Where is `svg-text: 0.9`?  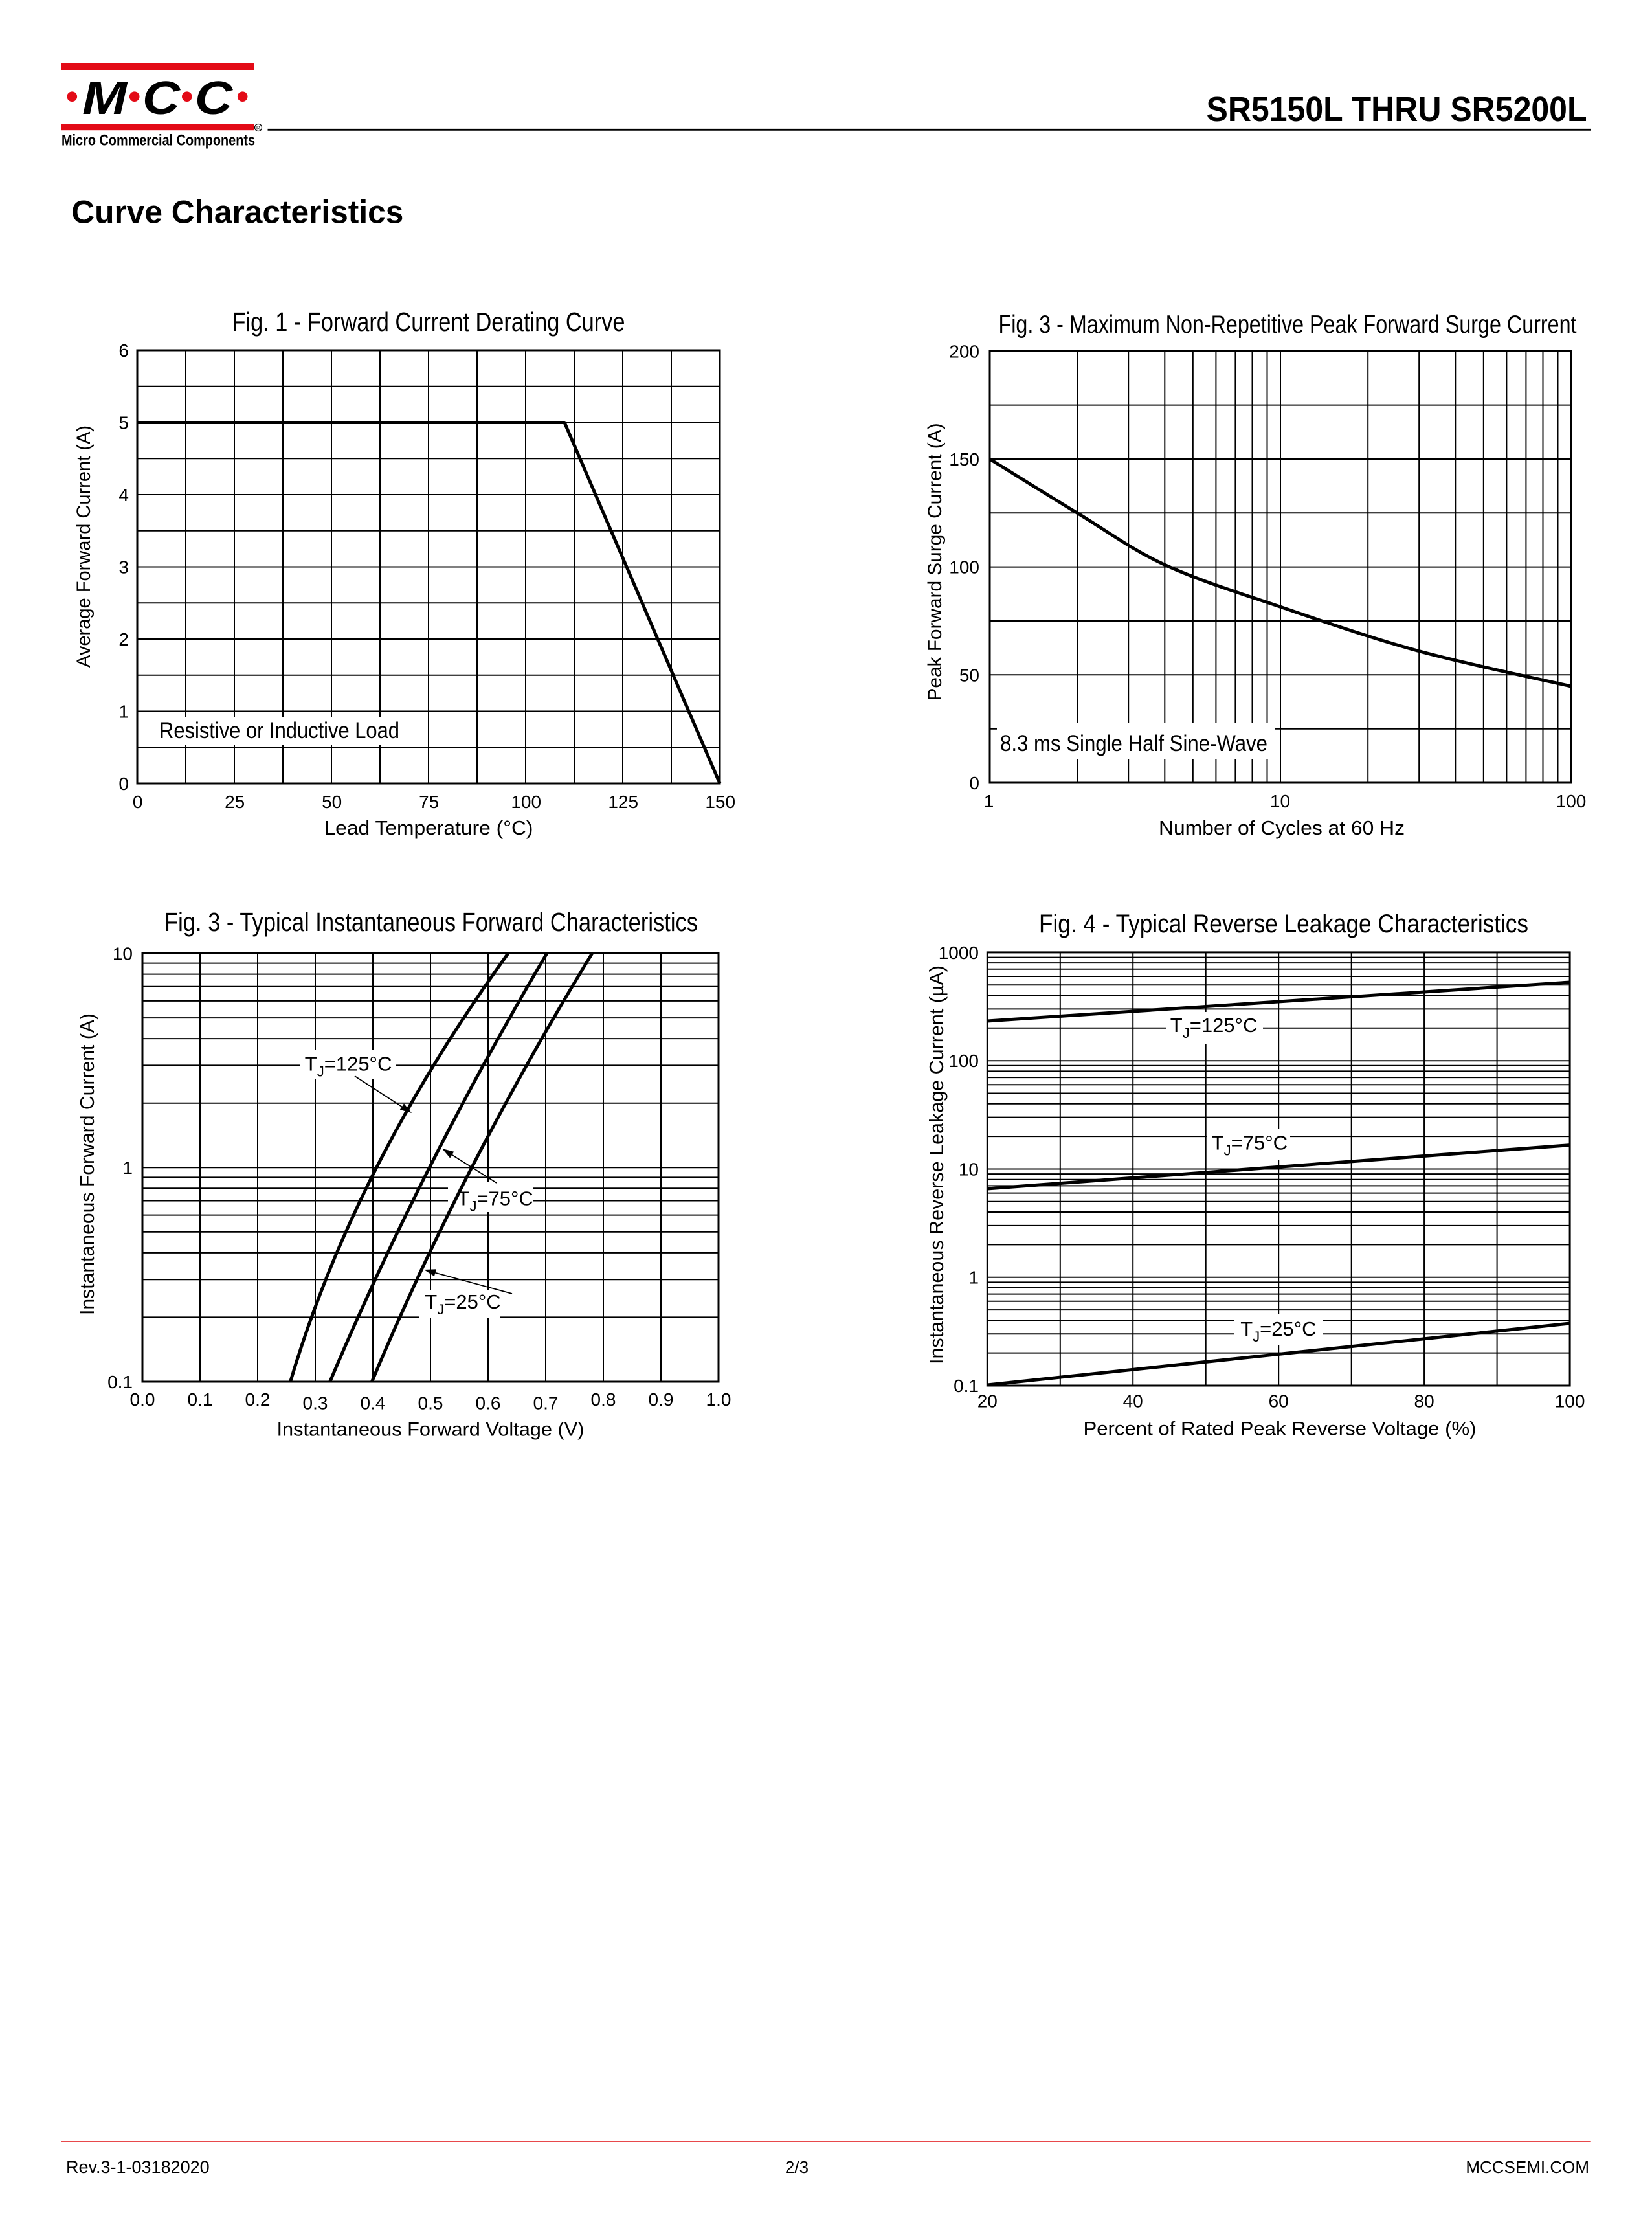 svg-text: 0.9 is located at coordinates (661, 1400).